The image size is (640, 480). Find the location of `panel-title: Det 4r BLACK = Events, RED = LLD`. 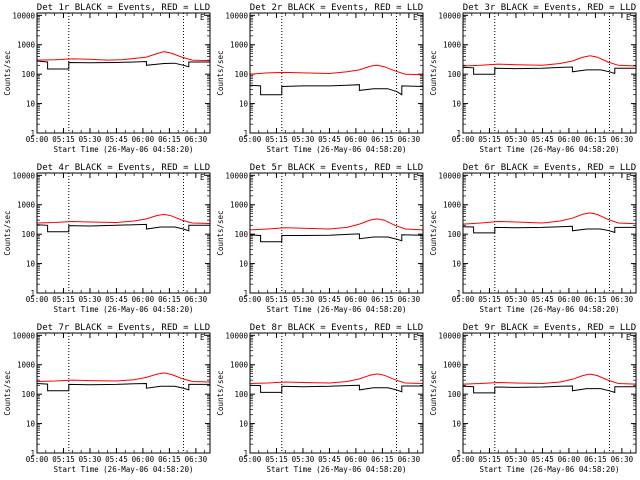

panel-title: Det 4r BLACK = Events, RED = LLD is located at coordinates (123, 168).